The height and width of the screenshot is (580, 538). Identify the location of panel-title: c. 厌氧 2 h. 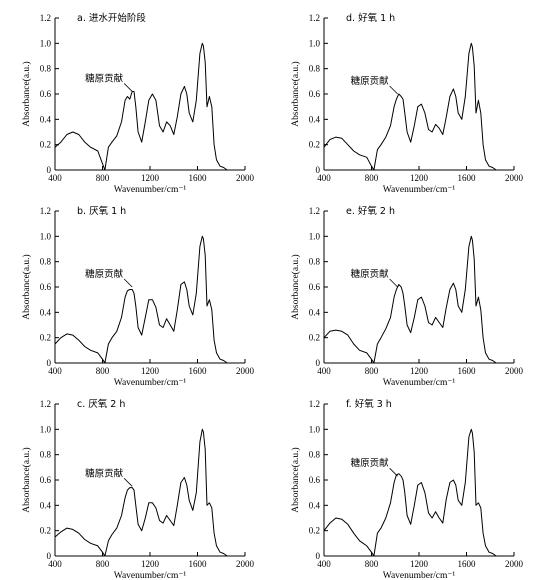
(101, 404).